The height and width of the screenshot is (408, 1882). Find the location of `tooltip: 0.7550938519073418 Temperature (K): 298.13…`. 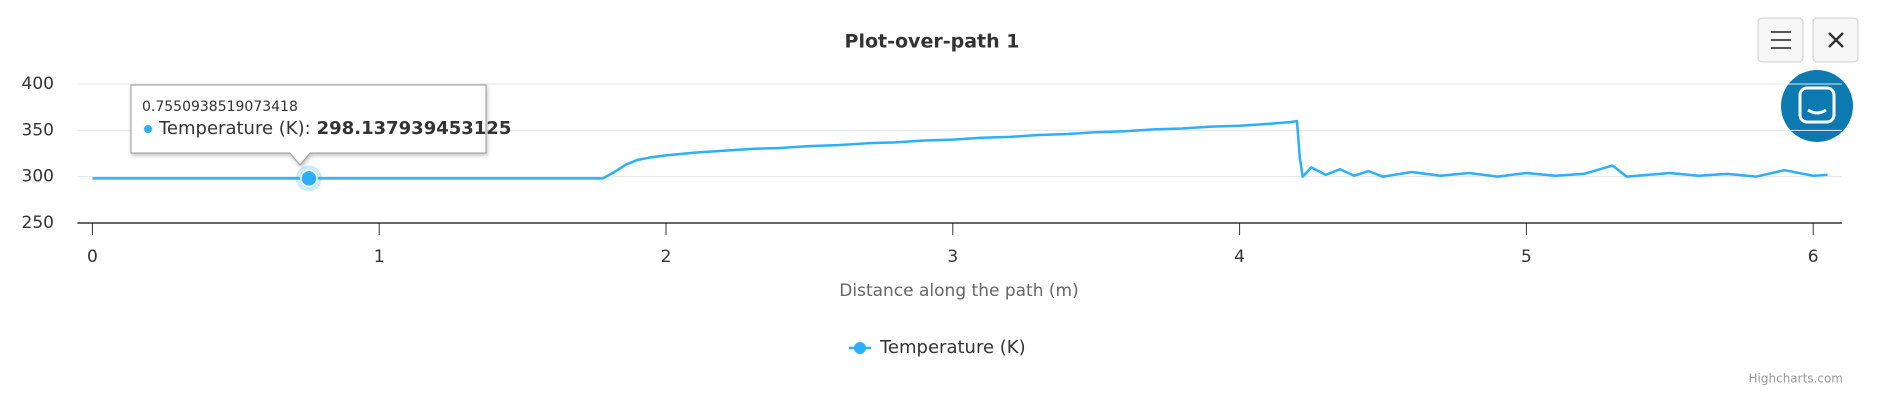

tooltip: 0.7550938519073418 Temperature (K): 298.13… is located at coordinates (320, 125).